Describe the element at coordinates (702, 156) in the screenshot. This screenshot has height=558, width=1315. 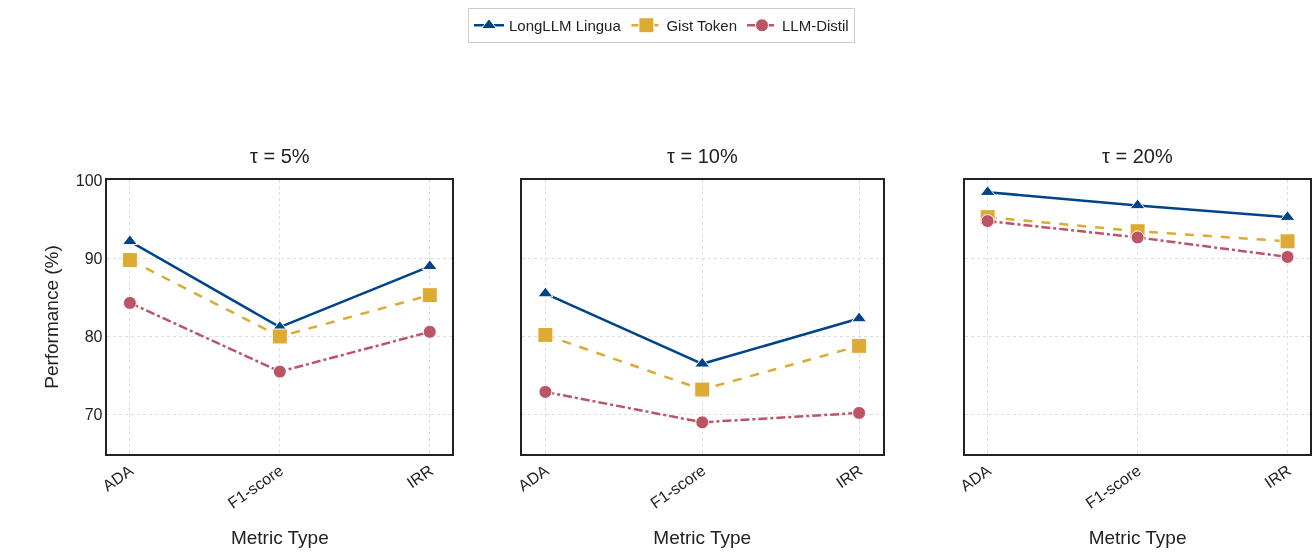
I see `chart-title: τ = 10%` at that location.